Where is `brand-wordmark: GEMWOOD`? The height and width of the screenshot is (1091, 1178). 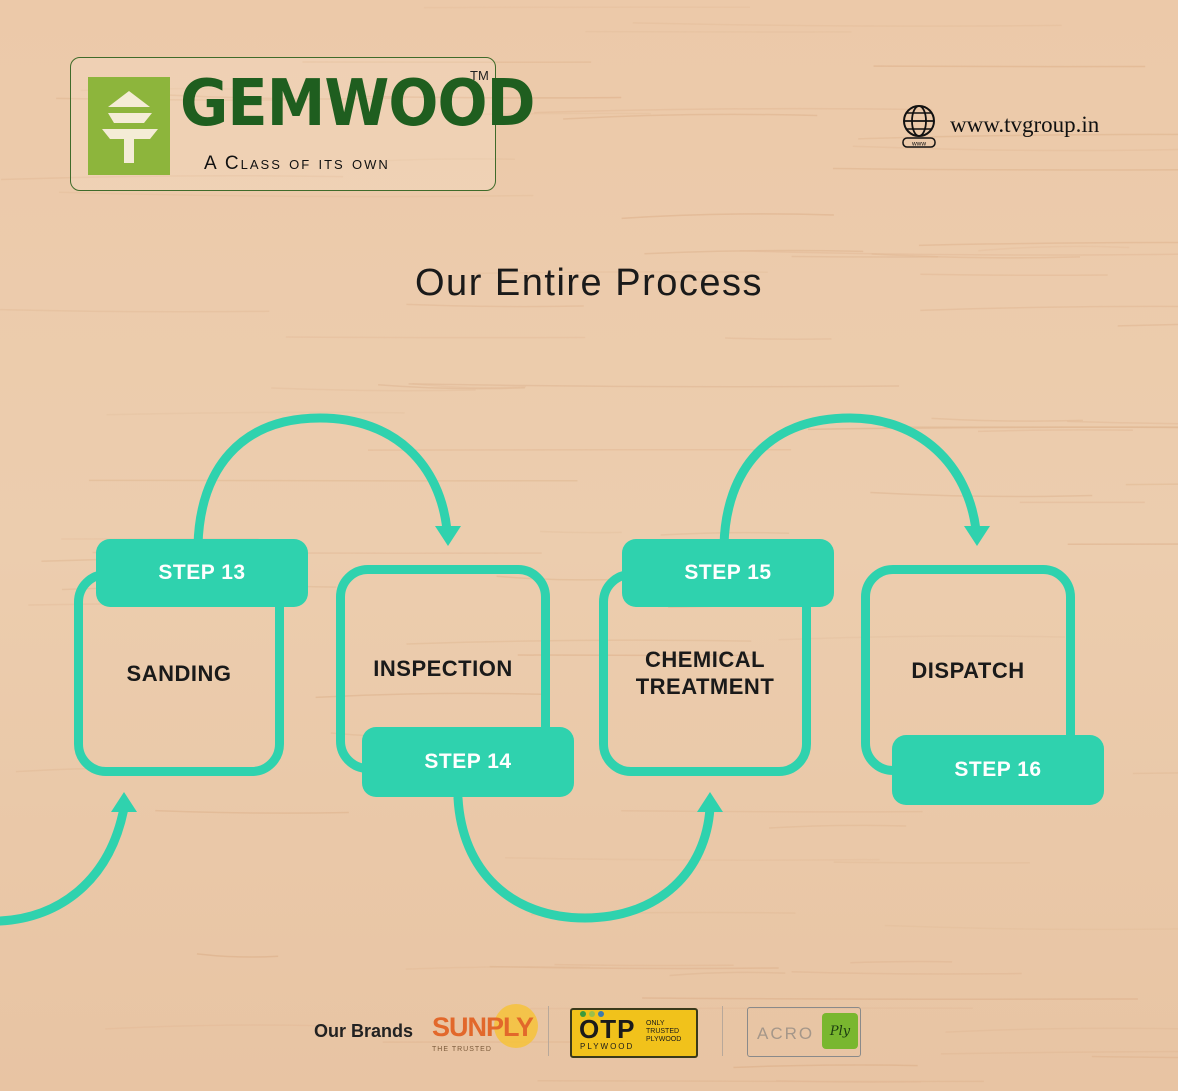 brand-wordmark: GEMWOOD is located at coordinates (358, 104).